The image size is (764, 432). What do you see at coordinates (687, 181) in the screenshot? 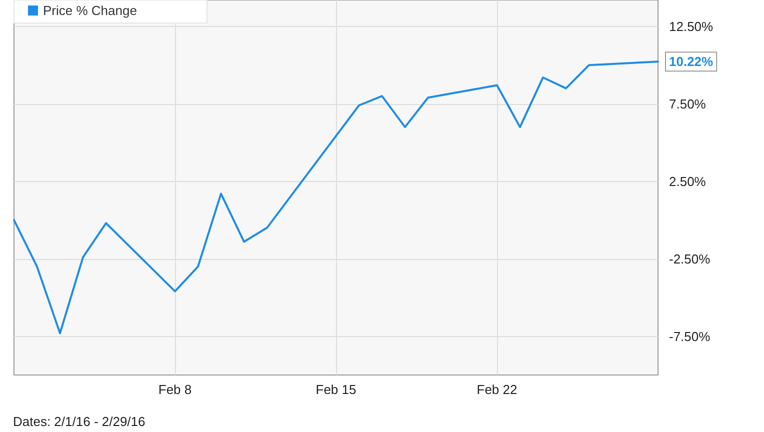
I see `y-tick-label: 2.50%` at bounding box center [687, 181].